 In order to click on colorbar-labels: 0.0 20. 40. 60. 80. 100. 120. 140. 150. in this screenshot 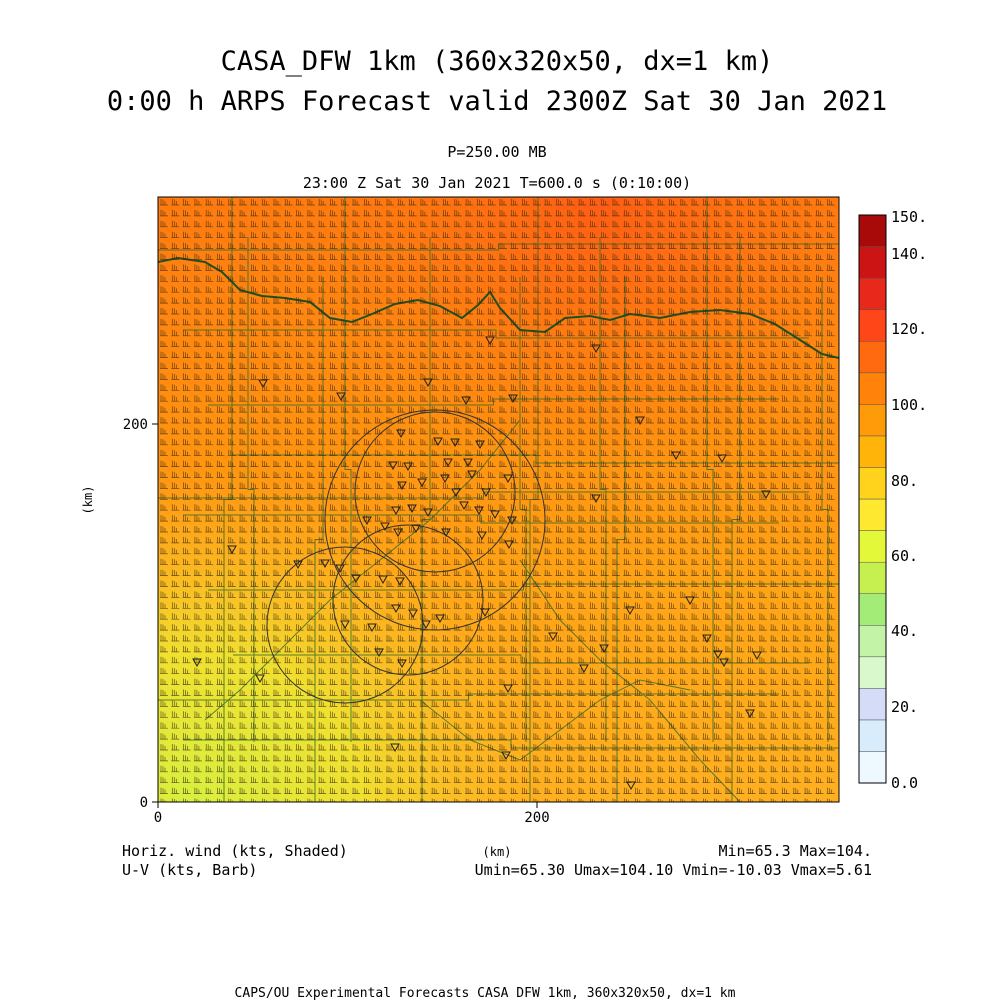, I will do `click(909, 500)`.